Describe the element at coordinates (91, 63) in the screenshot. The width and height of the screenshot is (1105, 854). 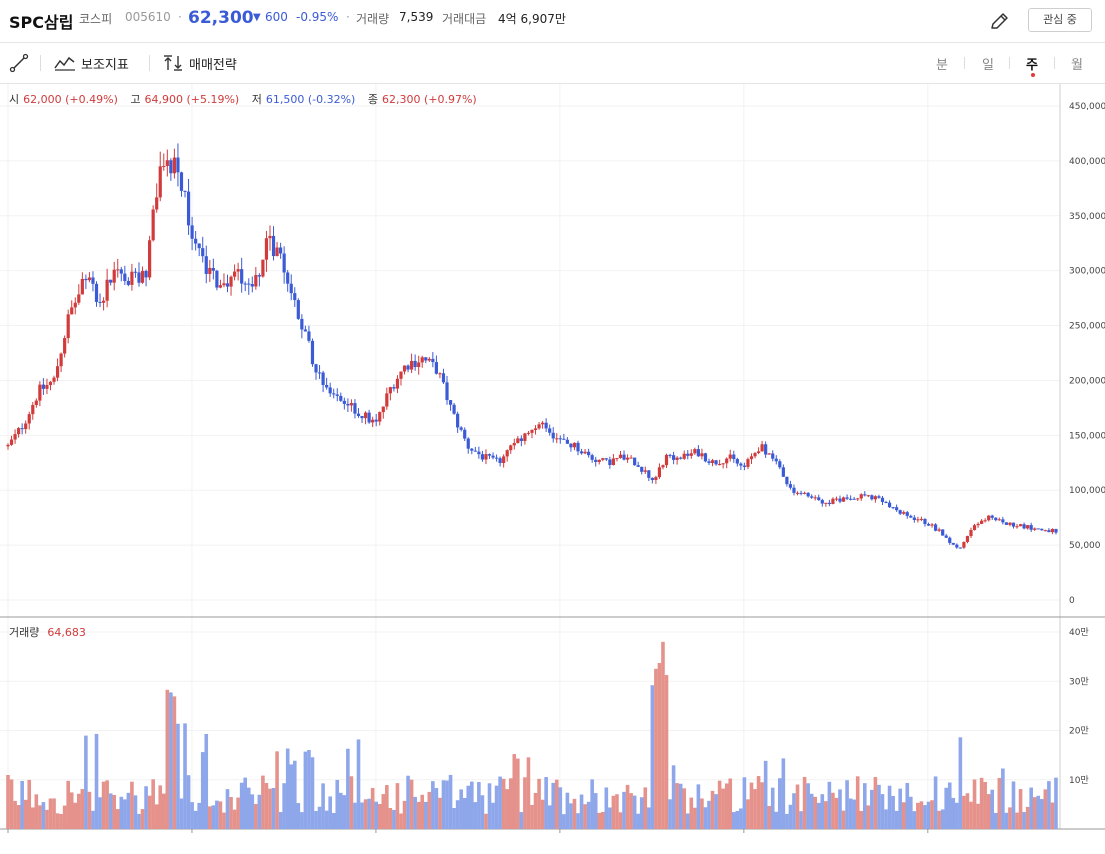
I see `indicator-button: 보조지표` at that location.